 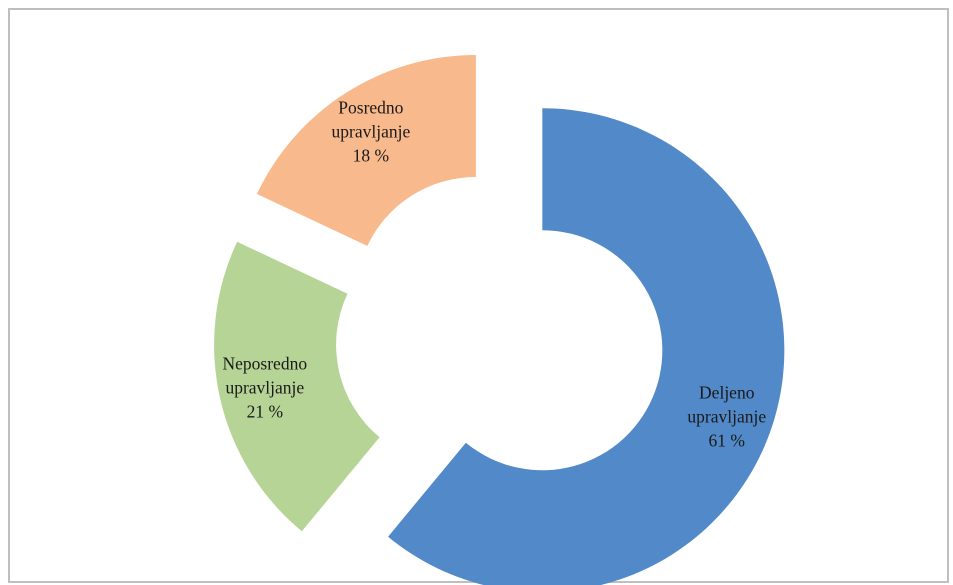 I want to click on label-line: 61 %, so click(x=727, y=441).